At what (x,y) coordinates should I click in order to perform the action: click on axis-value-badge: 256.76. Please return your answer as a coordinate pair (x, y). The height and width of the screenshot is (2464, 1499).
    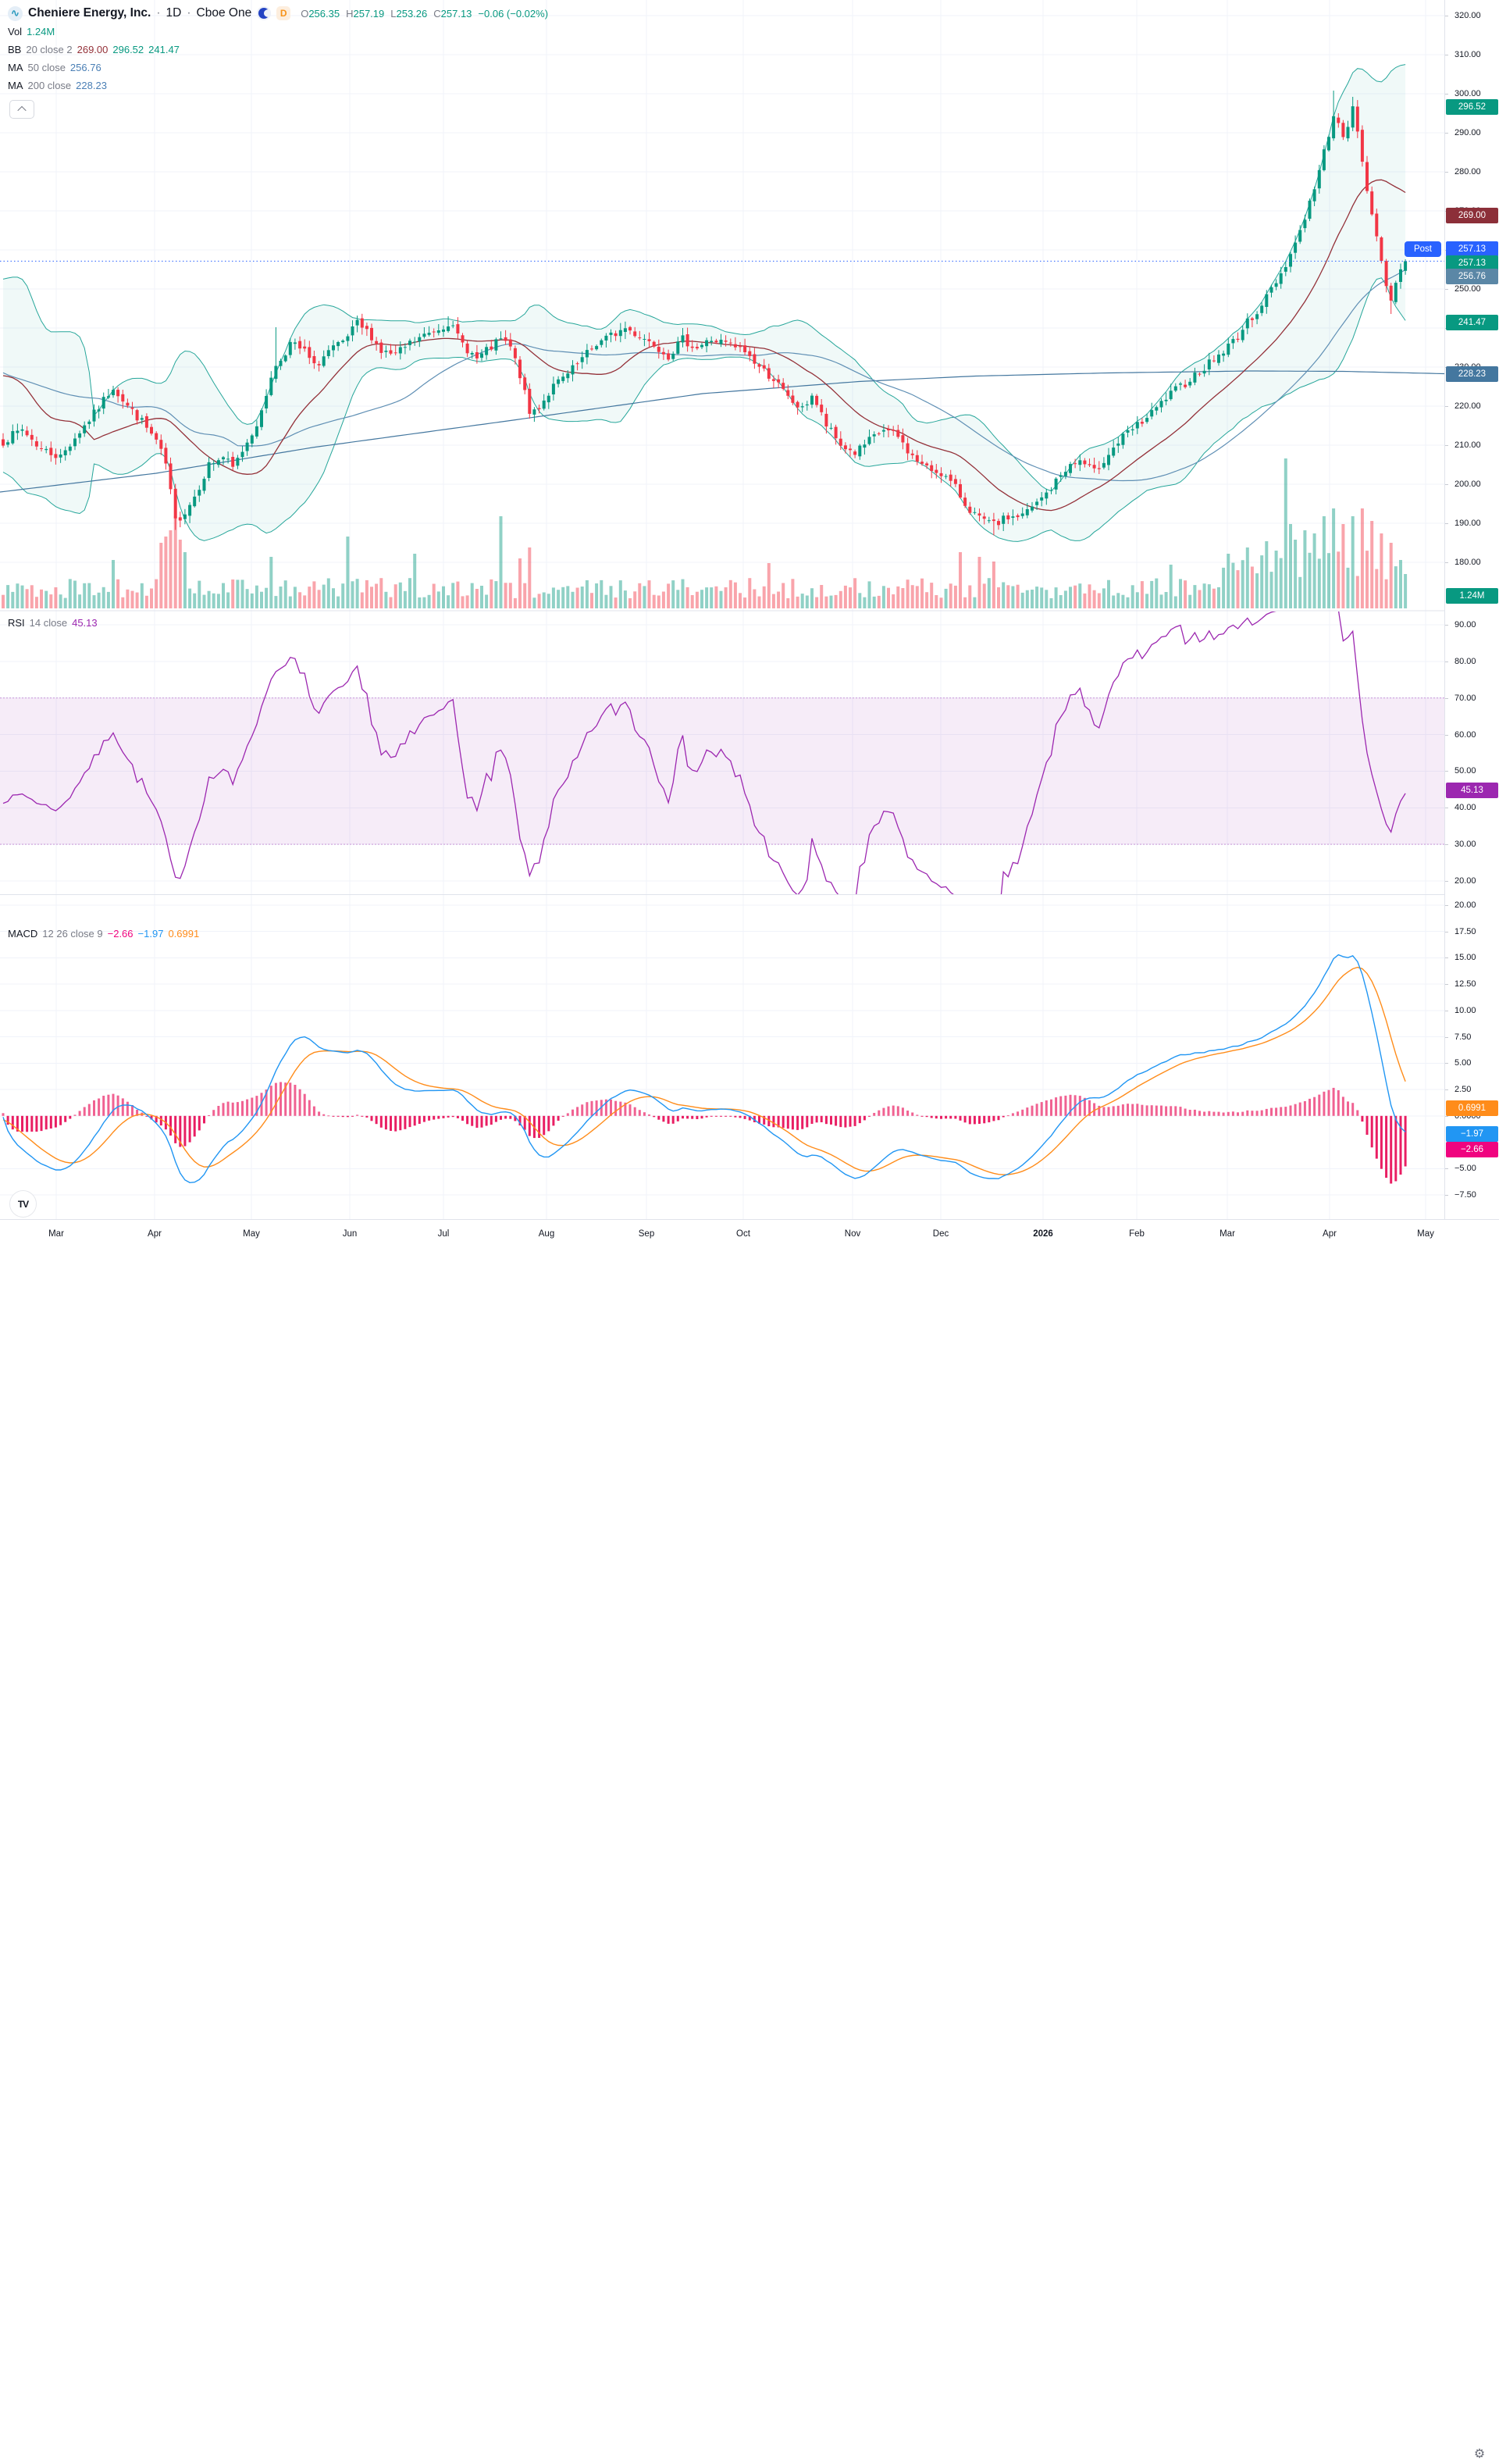
    Looking at the image, I should click on (1472, 276).